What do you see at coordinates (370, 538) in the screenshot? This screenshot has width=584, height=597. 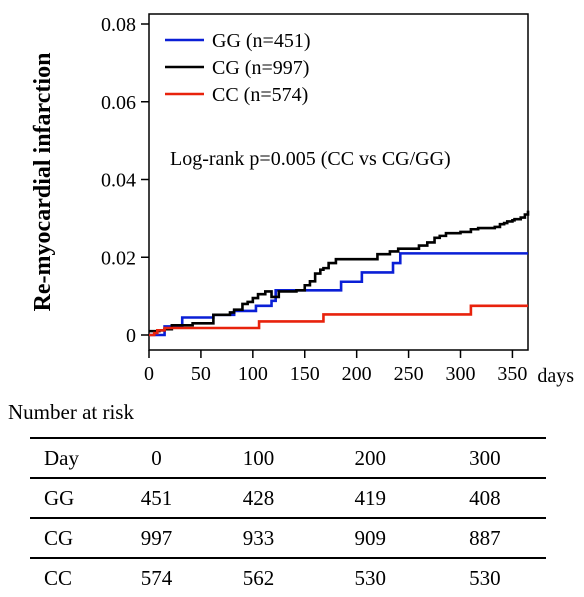 I see `risk-cell: 909` at bounding box center [370, 538].